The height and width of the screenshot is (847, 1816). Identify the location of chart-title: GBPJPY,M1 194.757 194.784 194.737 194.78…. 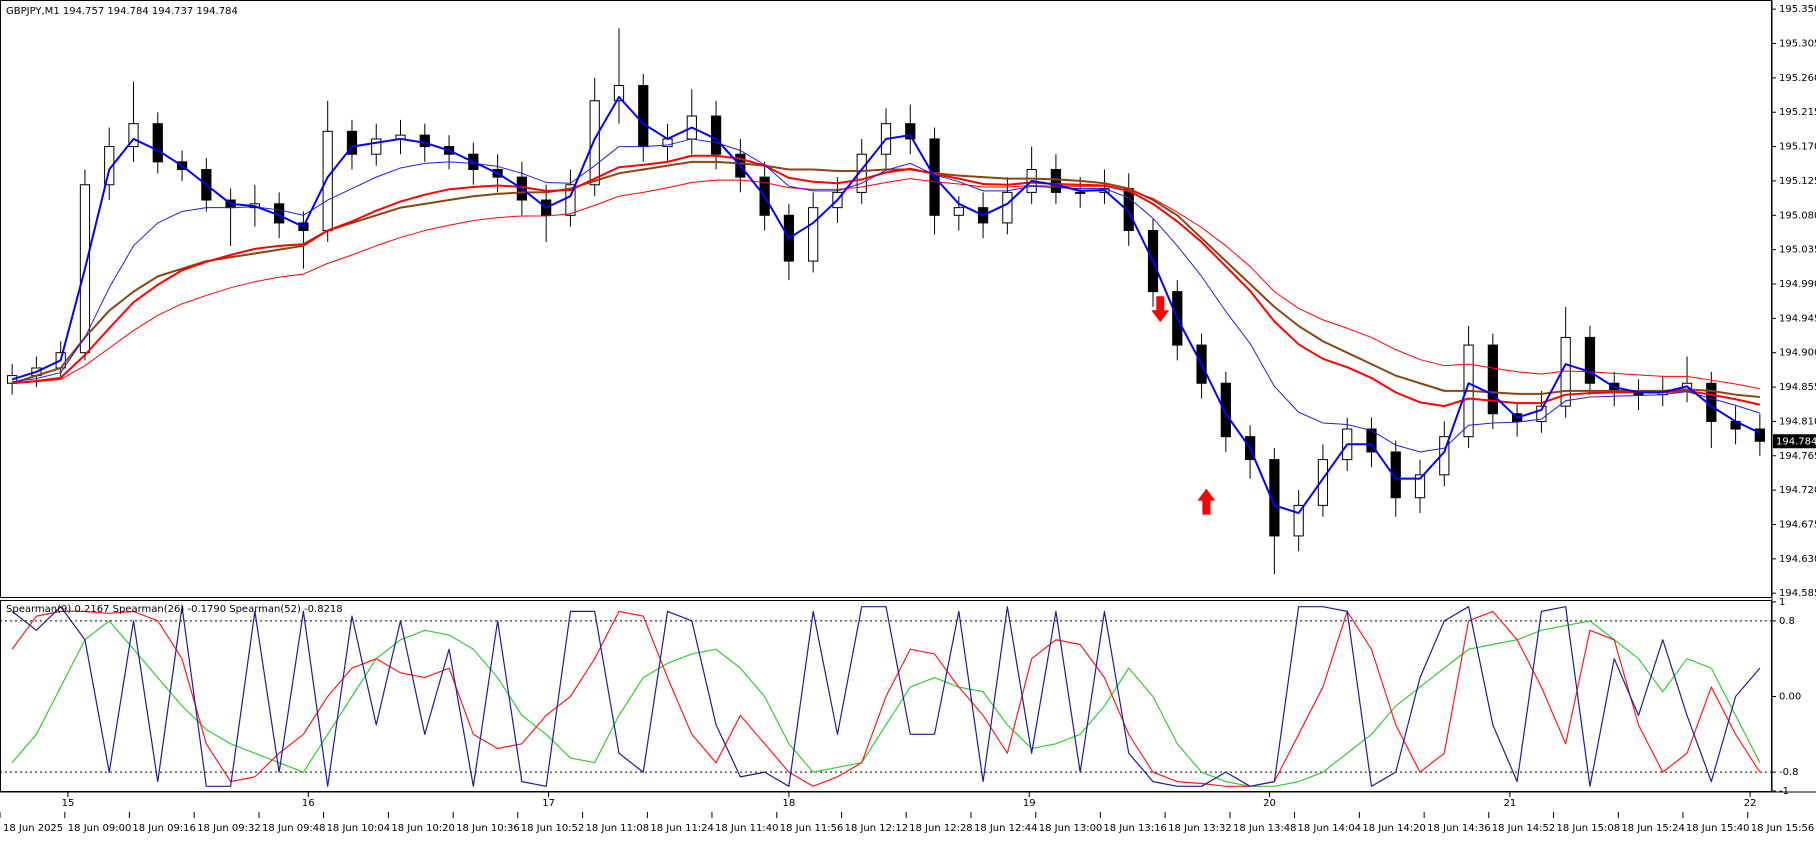
(122, 11).